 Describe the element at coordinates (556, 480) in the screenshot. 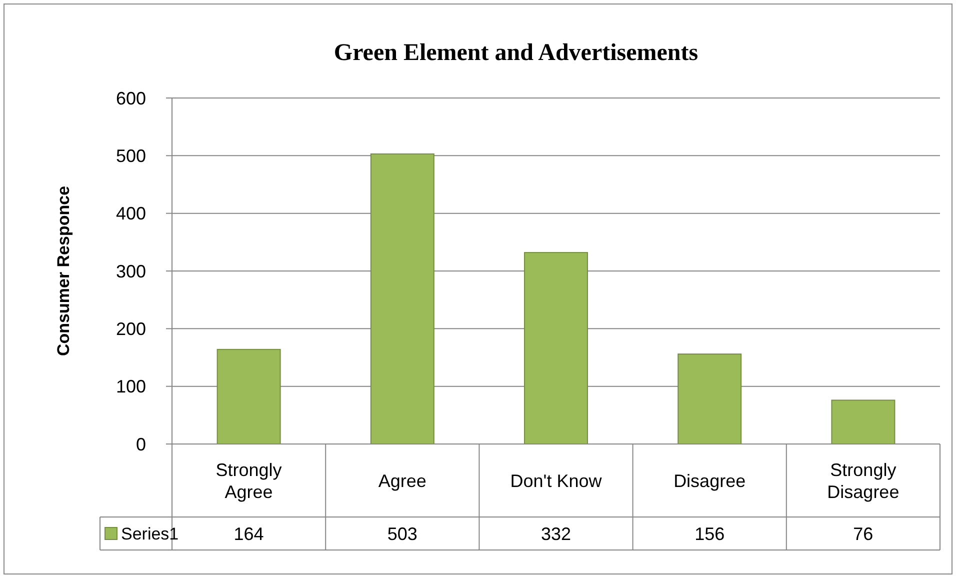

I see `x-tick-label: Don't Know` at that location.